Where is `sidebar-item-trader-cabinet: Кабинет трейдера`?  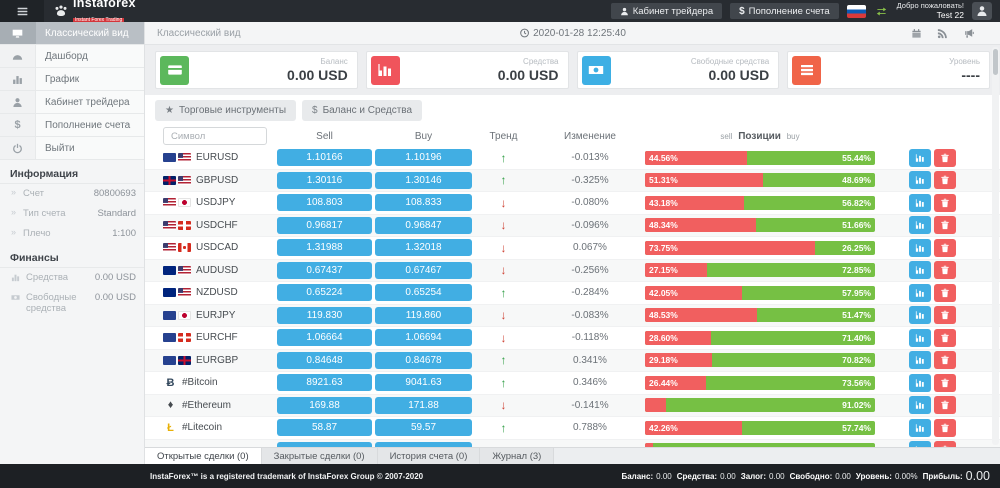
sidebar-item-trader-cabinet: Кабинет трейдера is located at coordinates (72, 102).